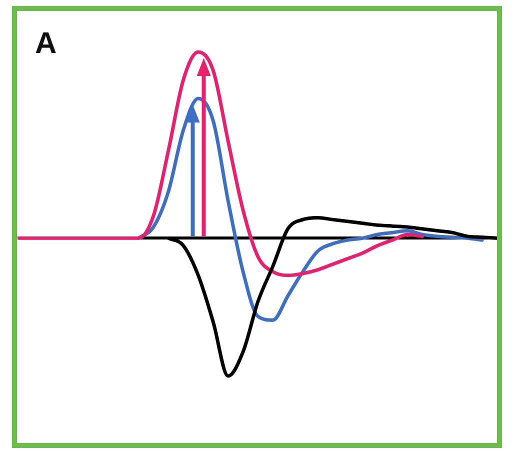  I want to click on chart-title: A, so click(46, 44).